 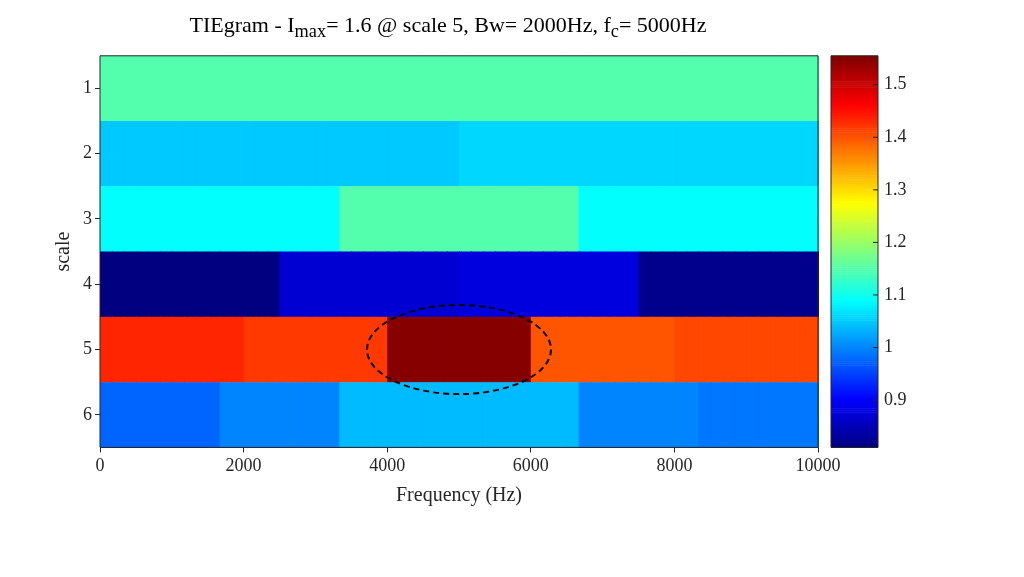 I want to click on y-tick-label: 6, so click(x=87, y=413).